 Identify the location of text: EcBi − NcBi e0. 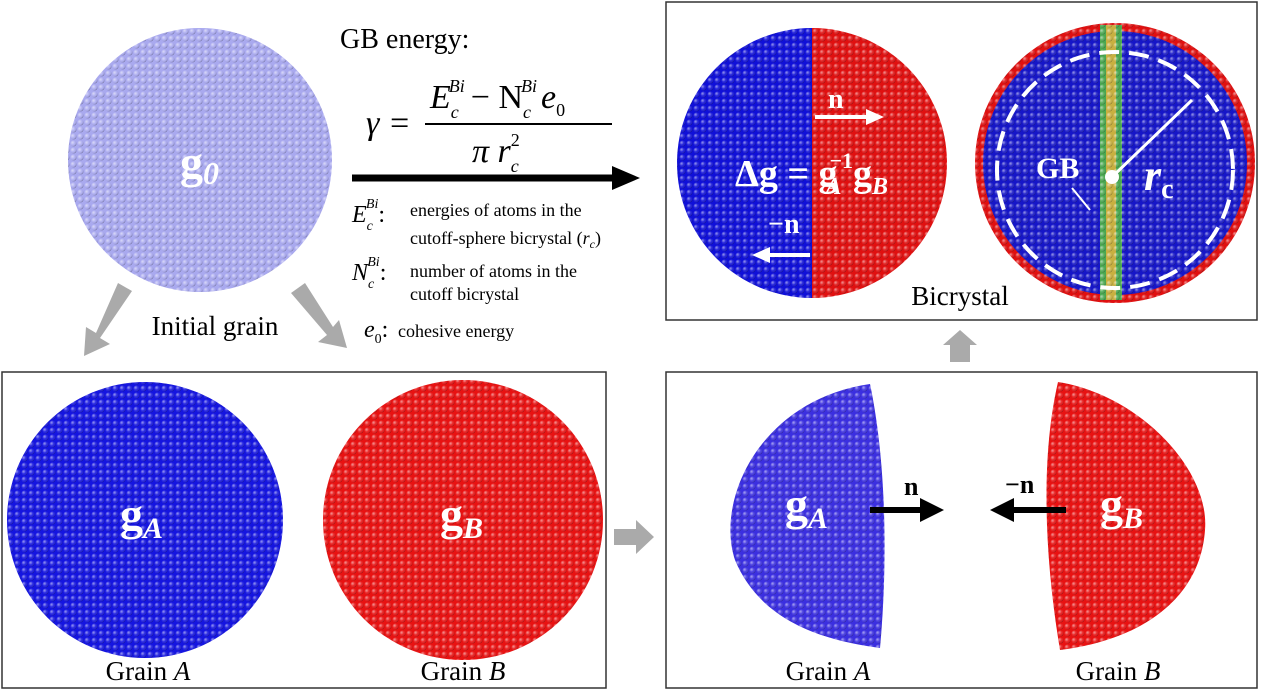
(497, 99).